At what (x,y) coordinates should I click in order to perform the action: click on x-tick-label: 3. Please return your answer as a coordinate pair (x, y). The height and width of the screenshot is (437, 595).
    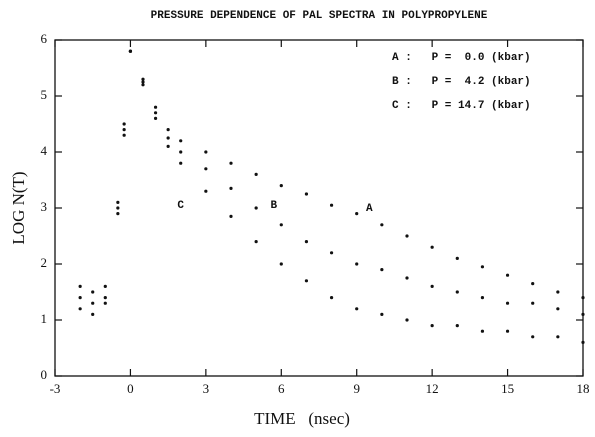
    Looking at the image, I should click on (206, 388).